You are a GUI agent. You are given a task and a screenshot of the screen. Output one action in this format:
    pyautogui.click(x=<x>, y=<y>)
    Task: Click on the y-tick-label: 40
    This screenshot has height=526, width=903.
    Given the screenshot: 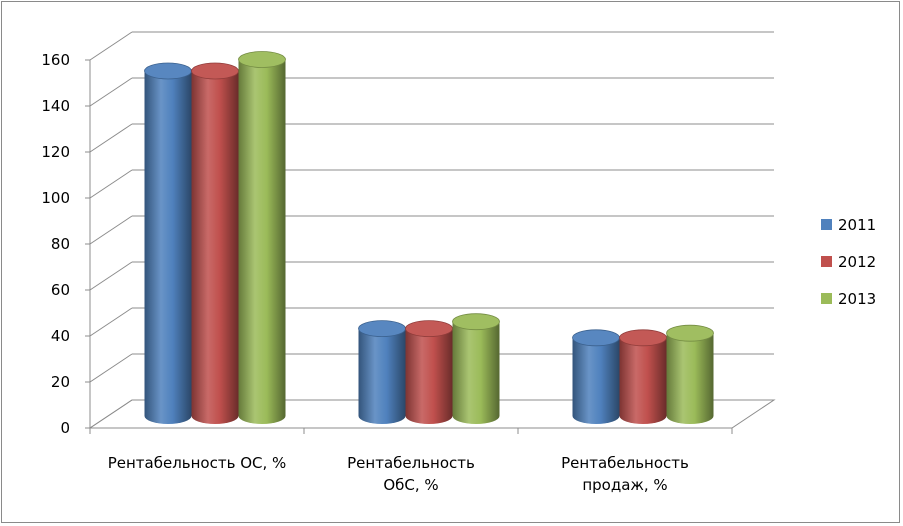 What is the action you would take?
    pyautogui.click(x=60, y=336)
    